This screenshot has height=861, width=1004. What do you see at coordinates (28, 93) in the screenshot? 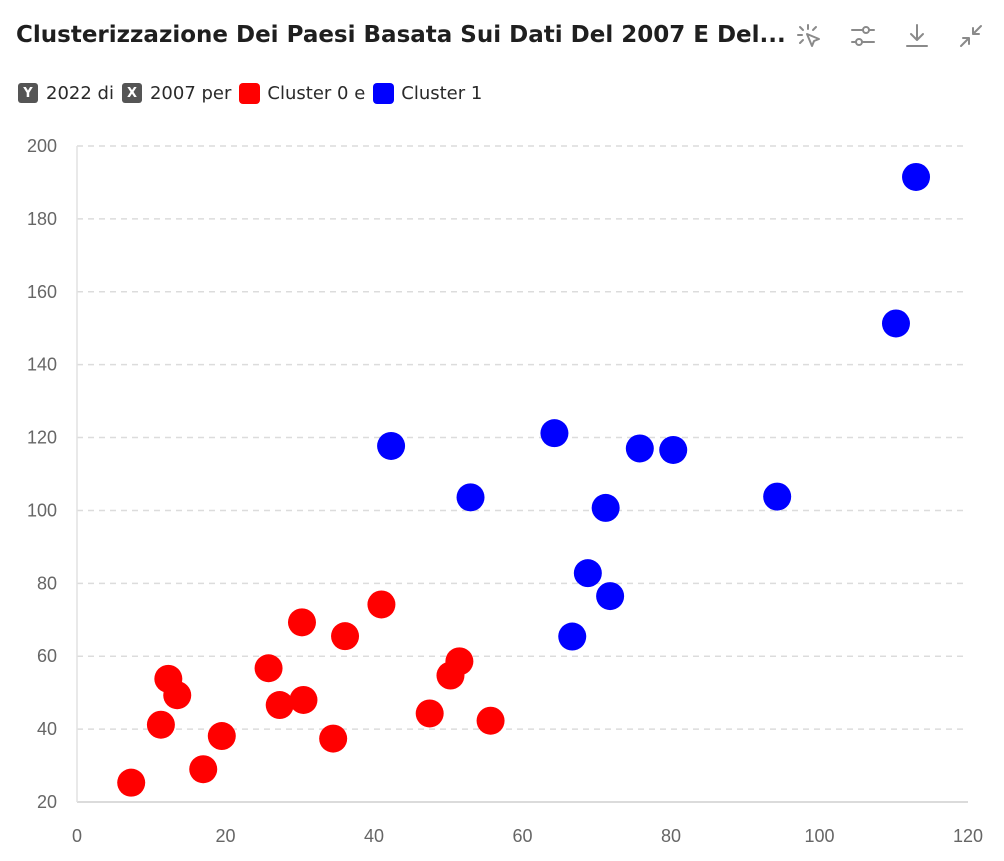
I see `y-axis-badge: Y` at bounding box center [28, 93].